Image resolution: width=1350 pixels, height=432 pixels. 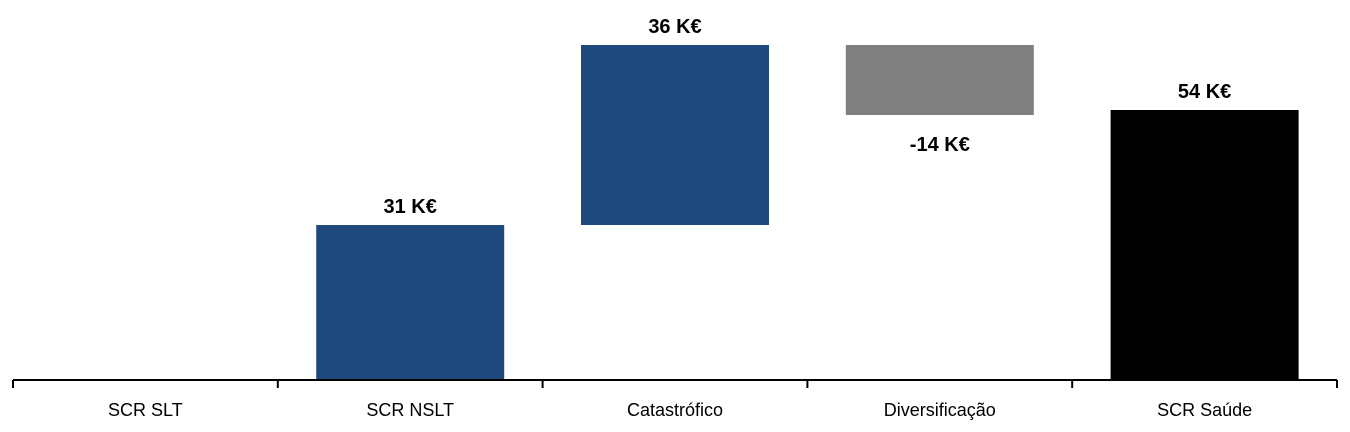 What do you see at coordinates (940, 410) in the screenshot?
I see `tick-label-diversificacao: Diversificação` at bounding box center [940, 410].